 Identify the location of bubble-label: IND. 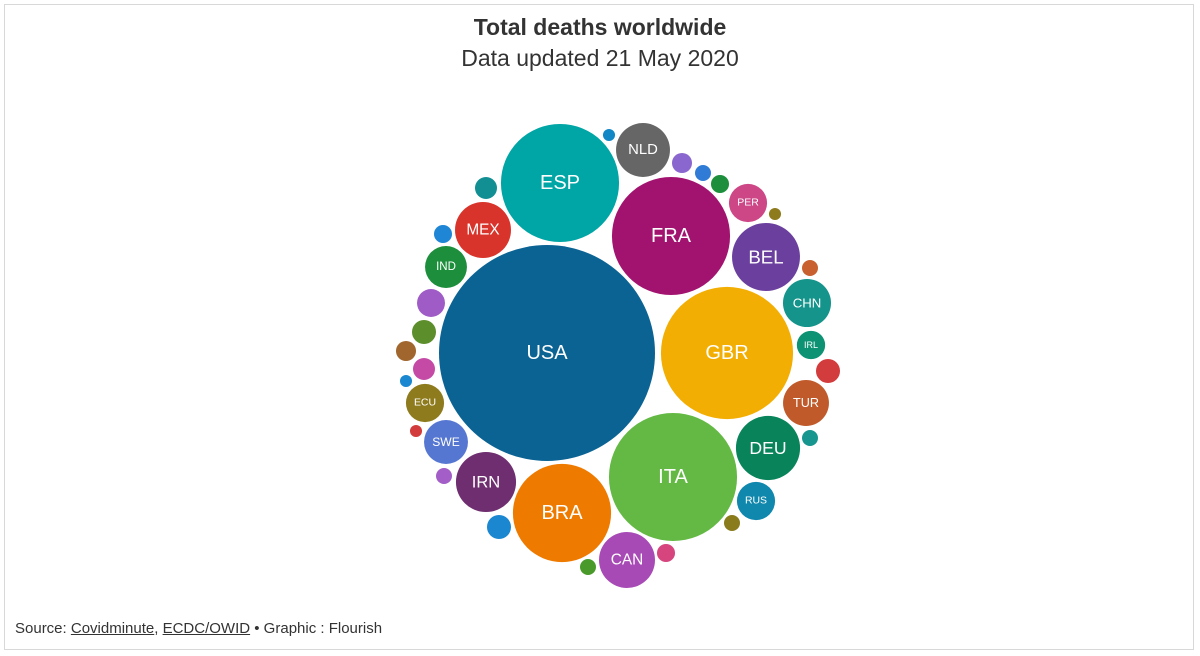
(446, 267).